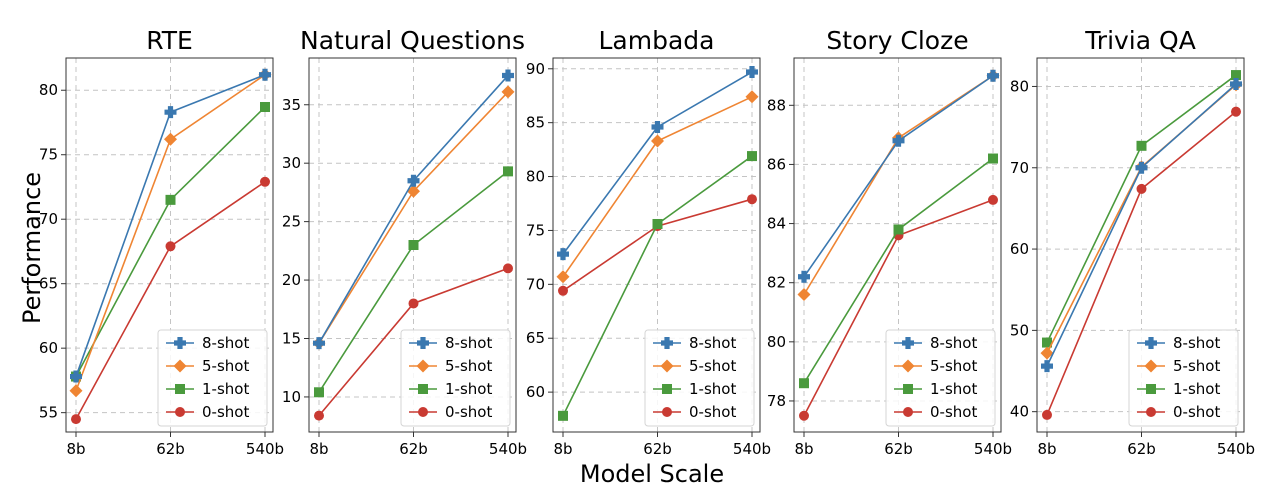 This screenshot has width=1268, height=500. What do you see at coordinates (657, 40) in the screenshot?
I see `chart-title: Lambada` at bounding box center [657, 40].